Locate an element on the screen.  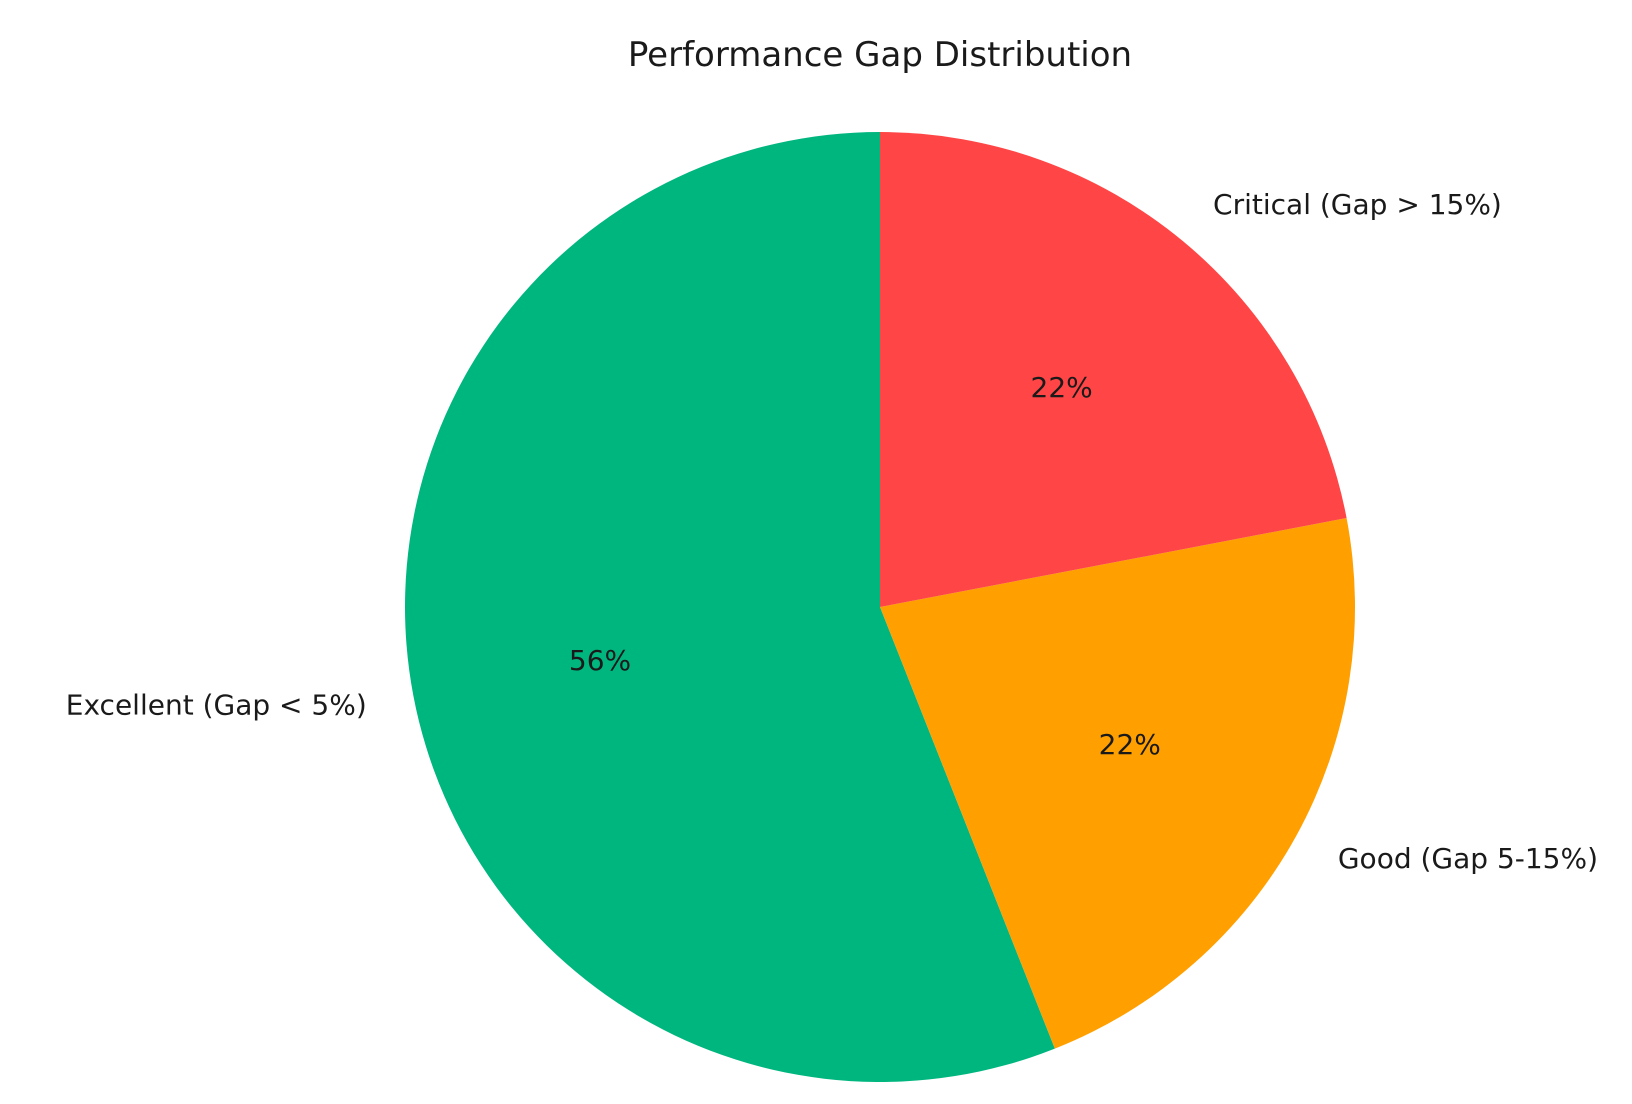
percentage-labels: 56% 22% 22% is located at coordinates (865, 566).